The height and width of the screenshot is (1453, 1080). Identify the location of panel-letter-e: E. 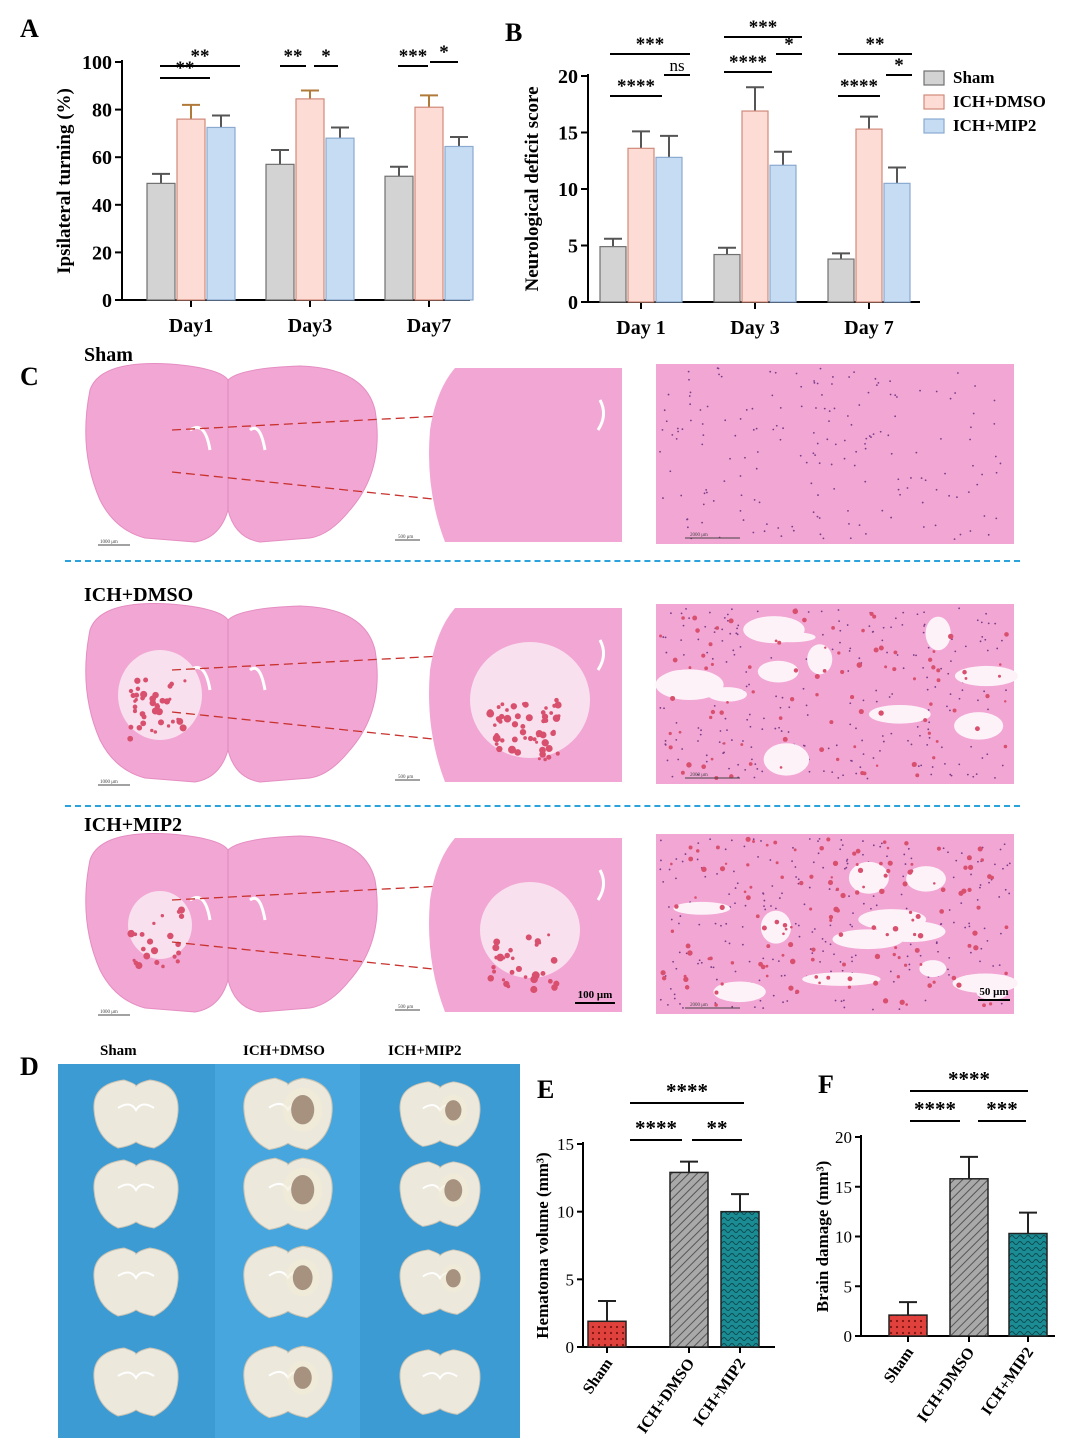
(546, 1089).